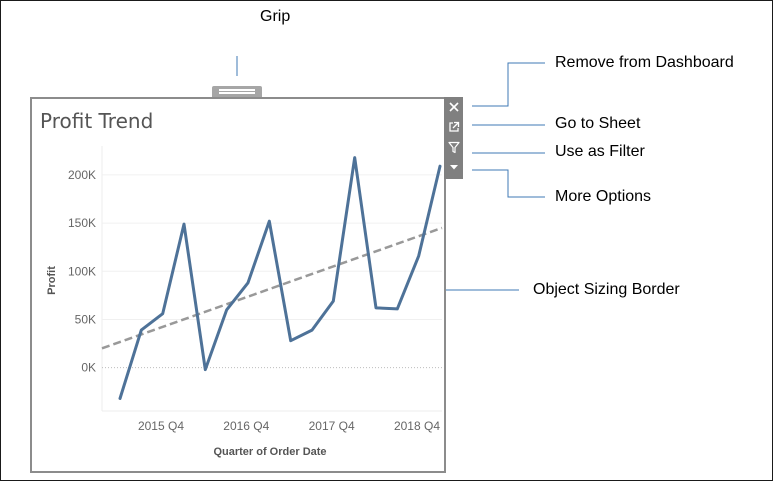  I want to click on object-toolbar, so click(453, 138).